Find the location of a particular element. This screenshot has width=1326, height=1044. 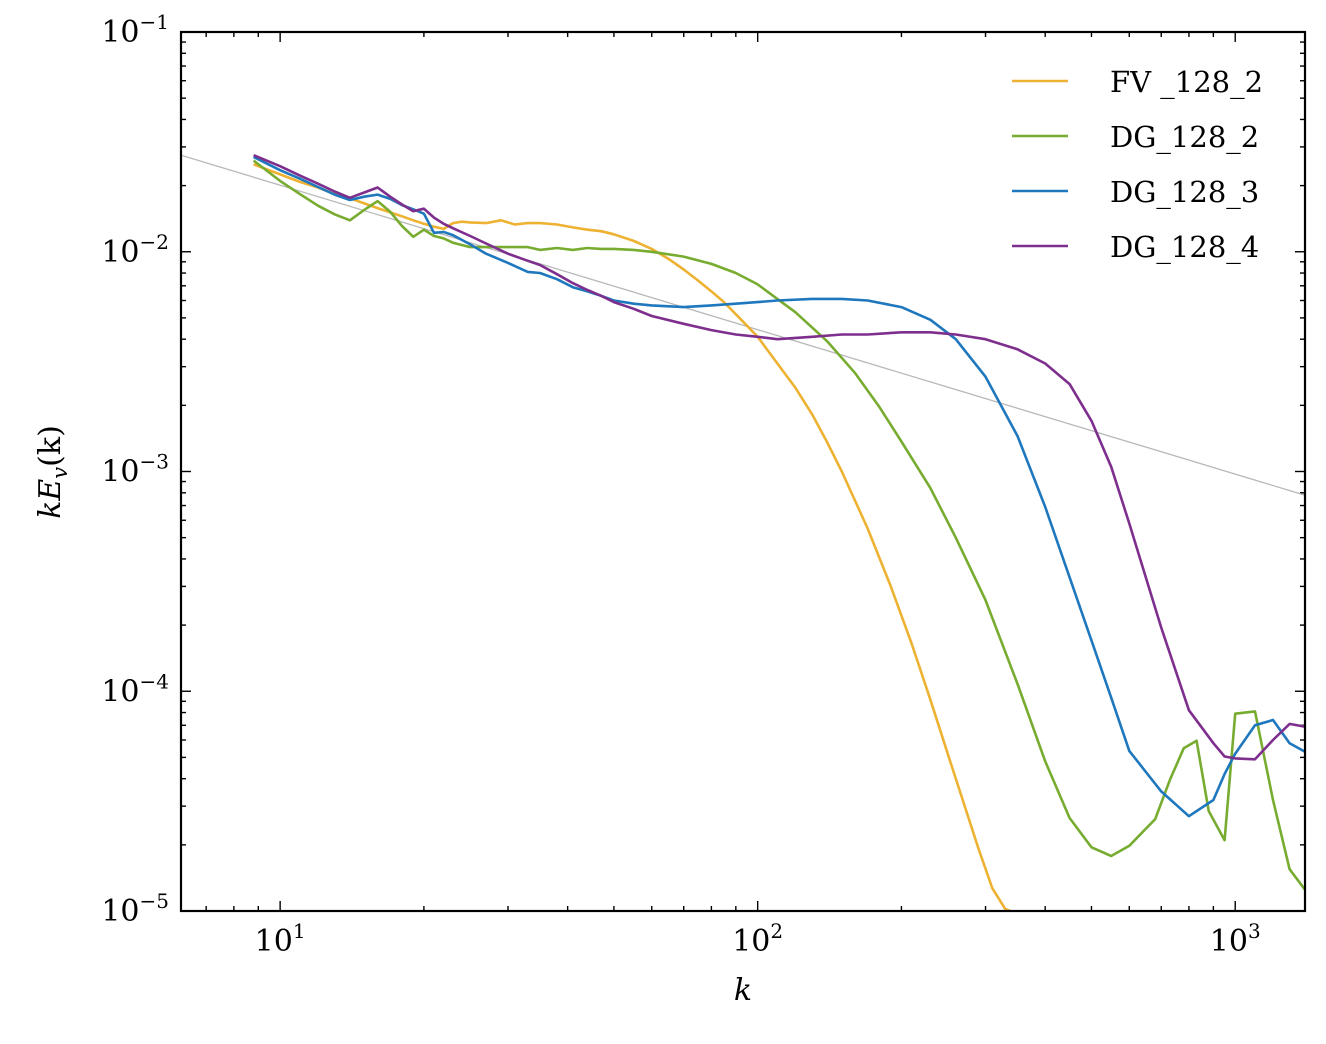

y-tick-label: 10⁻² is located at coordinates (135, 250).